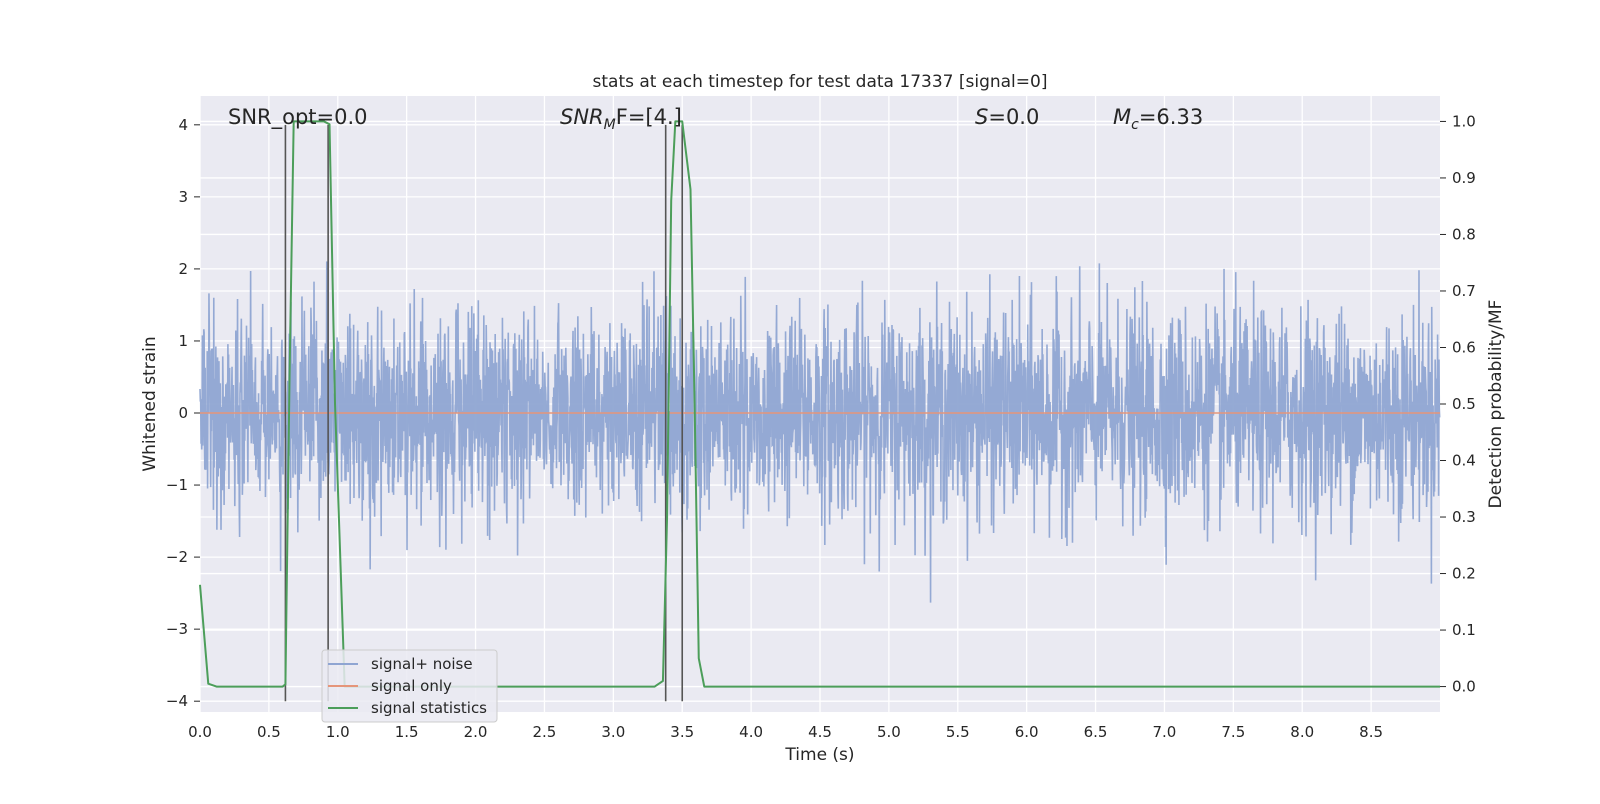 The width and height of the screenshot is (1600, 804). What do you see at coordinates (1464, 404) in the screenshot?
I see `right-y-tick-label: 0.5` at bounding box center [1464, 404].